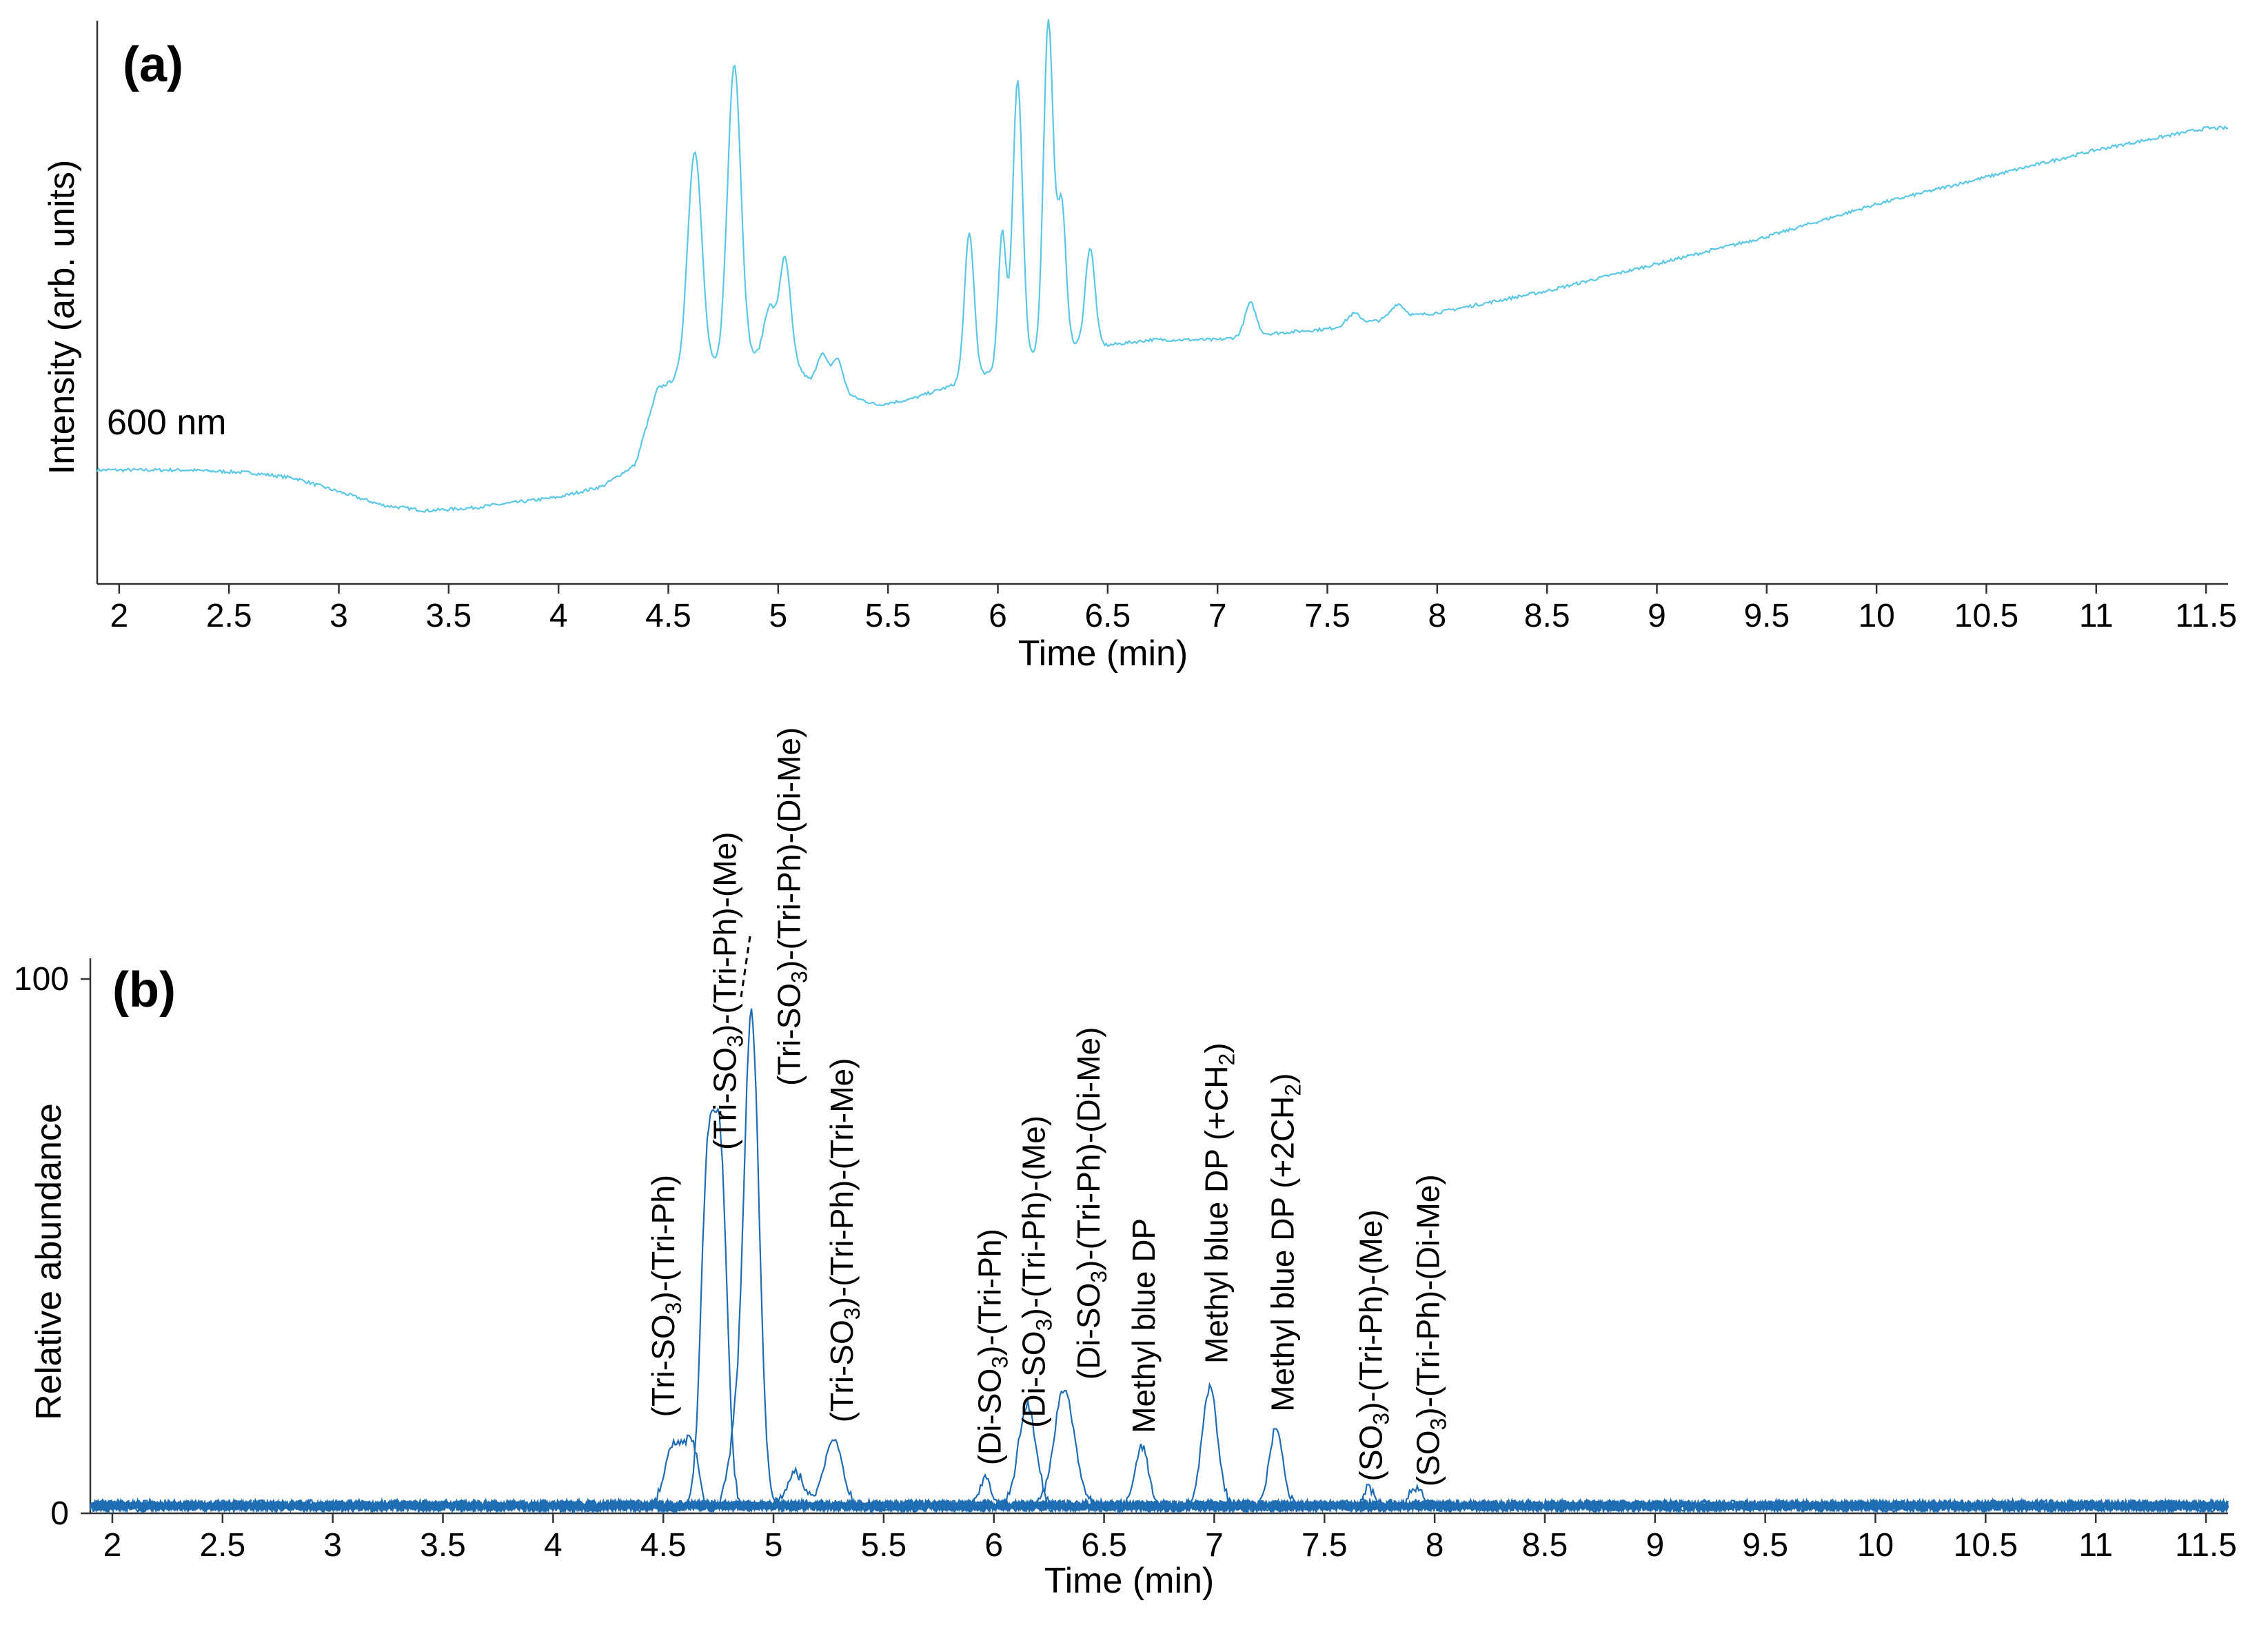 The height and width of the screenshot is (1625, 2268). What do you see at coordinates (727, 991) in the screenshot?
I see `peak-label: (Tri-SO3)-(Tri-Ph)-(Me)` at bounding box center [727, 991].